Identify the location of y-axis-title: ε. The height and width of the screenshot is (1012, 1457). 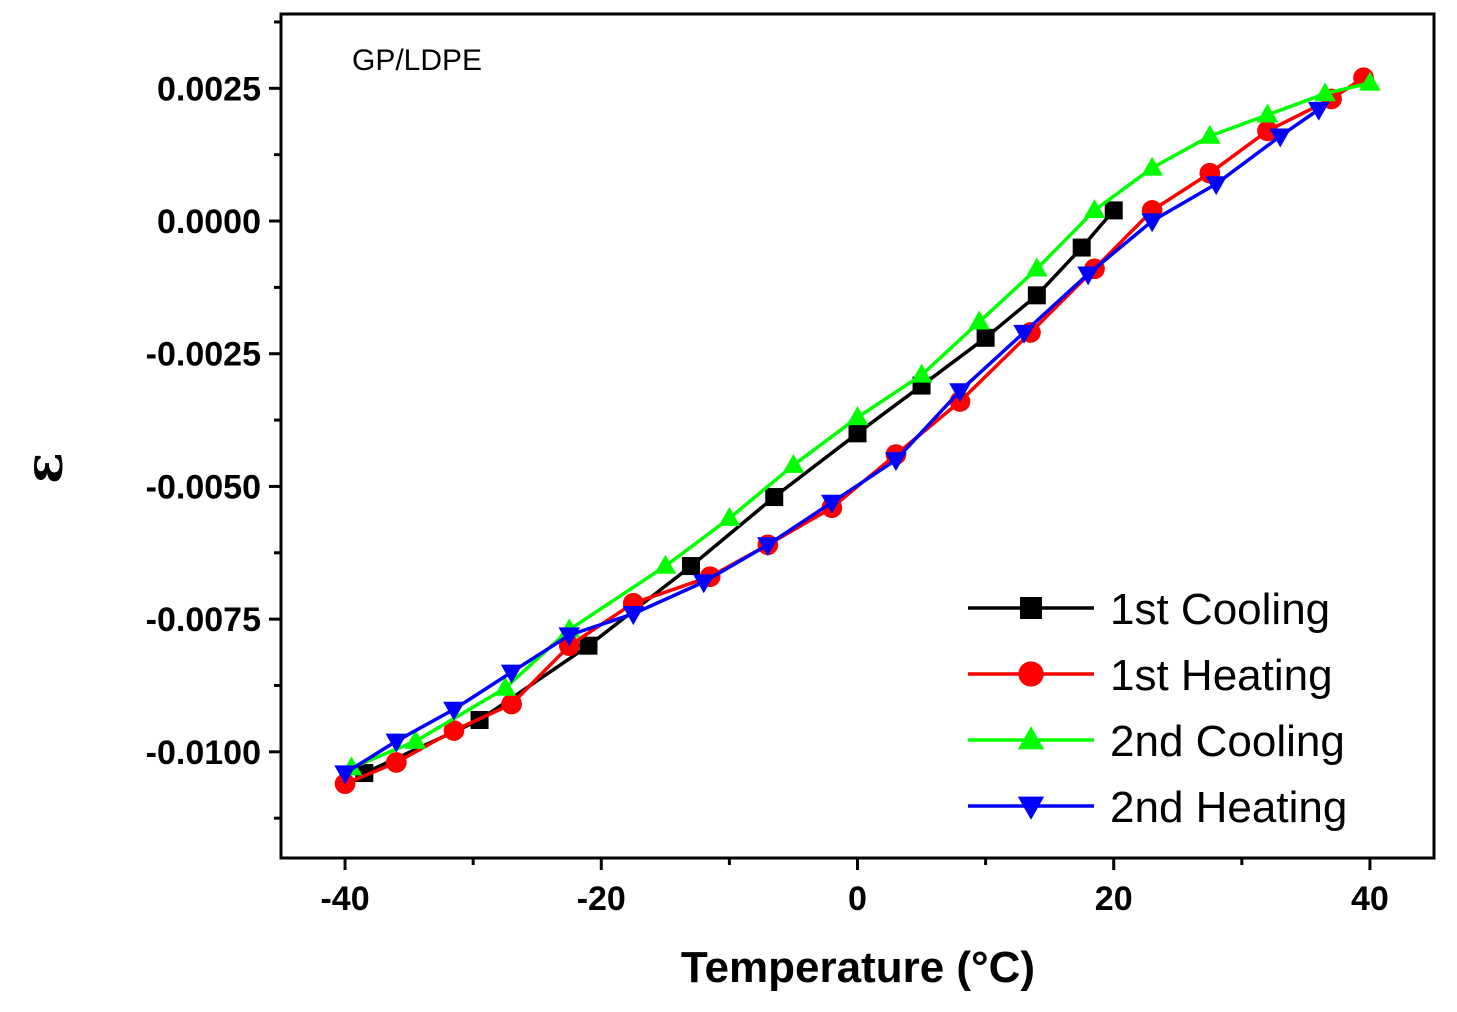
(44, 468).